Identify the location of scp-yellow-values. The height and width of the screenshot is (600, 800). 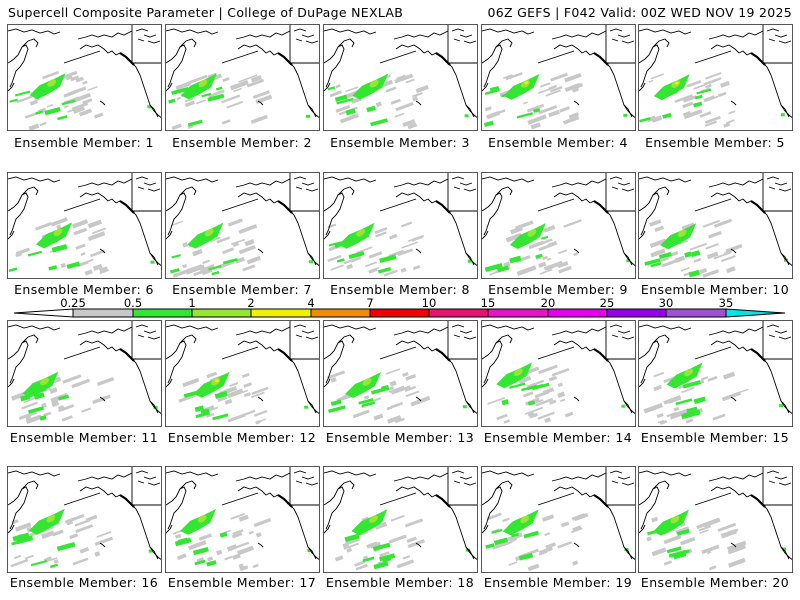
(676, 83).